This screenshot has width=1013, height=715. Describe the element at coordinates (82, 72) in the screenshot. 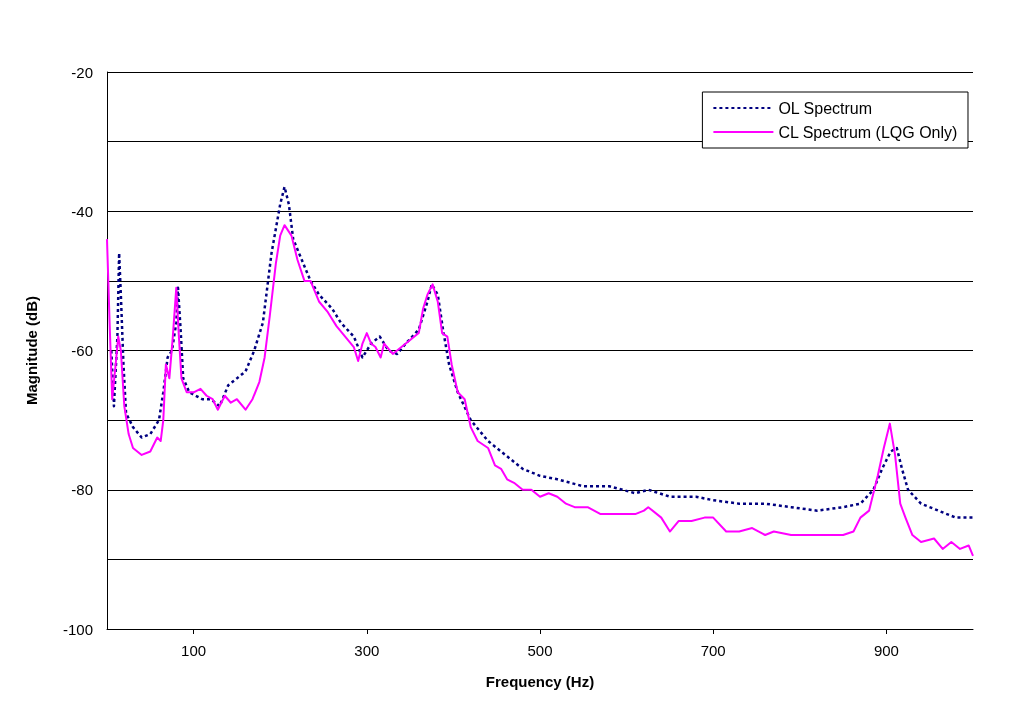

I see `y-tick-label: -20` at that location.